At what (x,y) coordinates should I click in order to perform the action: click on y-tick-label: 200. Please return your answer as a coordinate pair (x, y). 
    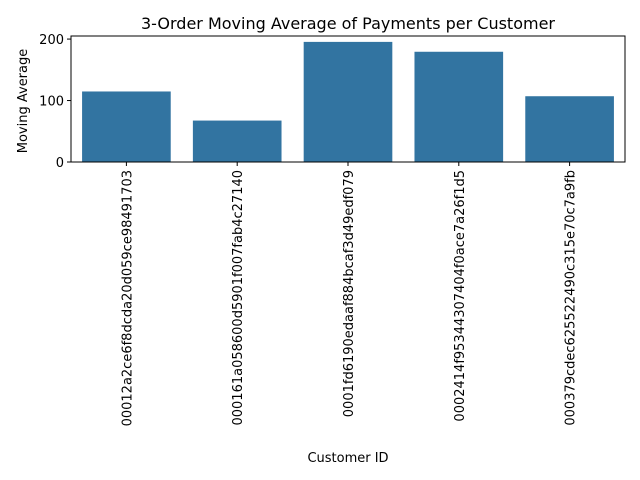
    Looking at the image, I should click on (51, 40).